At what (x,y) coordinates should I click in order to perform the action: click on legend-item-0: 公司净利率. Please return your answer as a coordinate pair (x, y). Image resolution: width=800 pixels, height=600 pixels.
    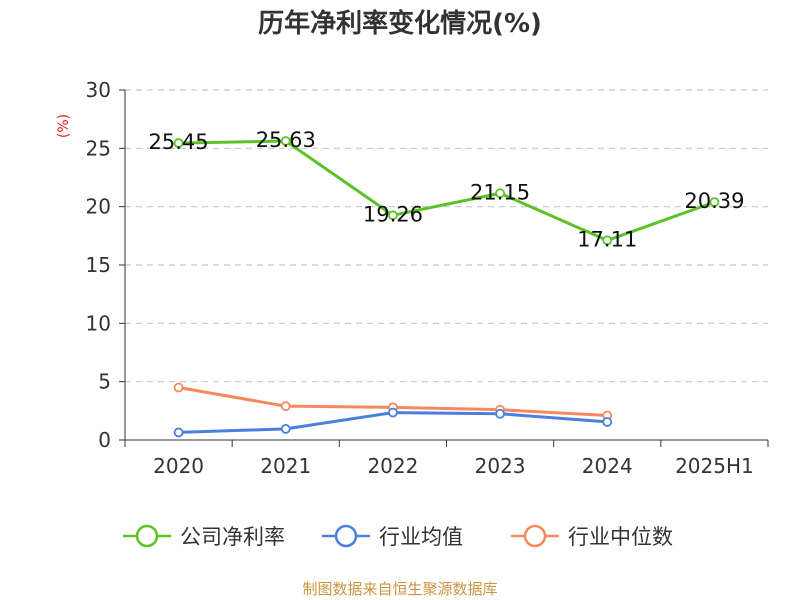
    Looking at the image, I should click on (204, 536).